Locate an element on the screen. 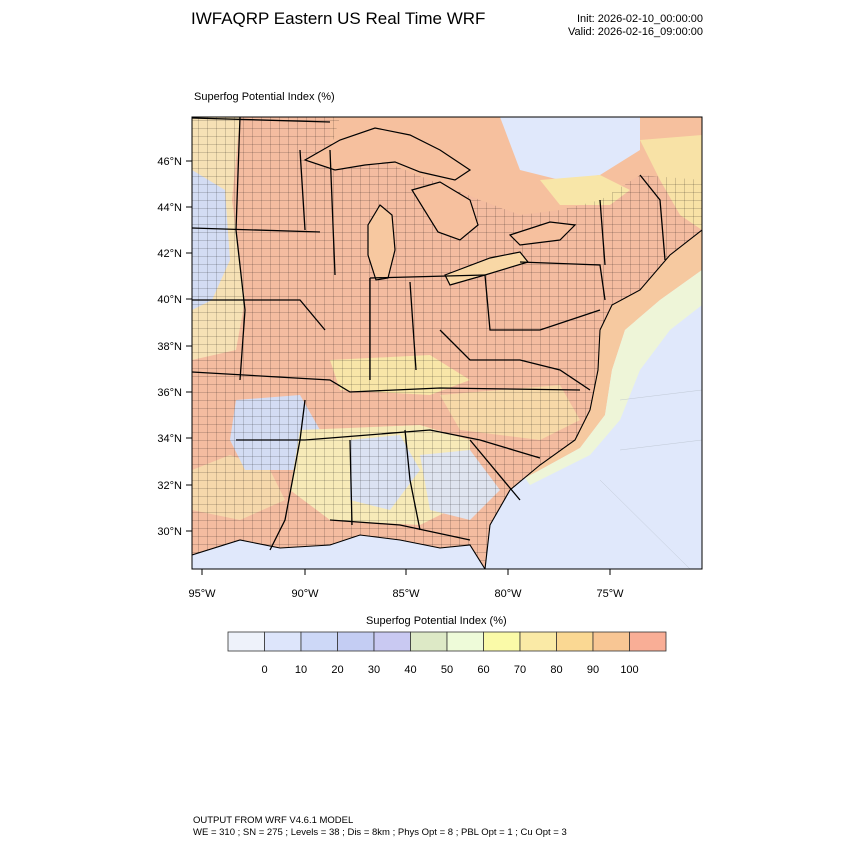 This screenshot has height=850, width=850. colorbar: 0 10 20 30 40 50 60 70 80 90 100 is located at coordinates (447, 653).